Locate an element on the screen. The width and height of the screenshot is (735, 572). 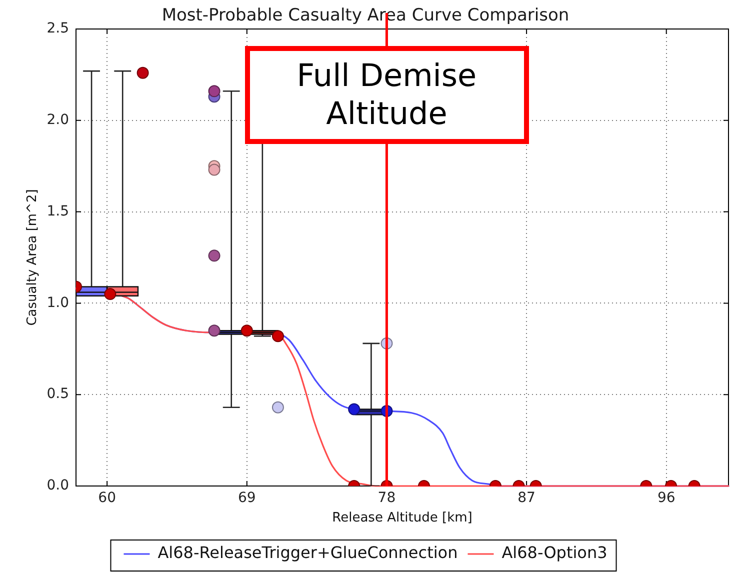
y-tick-label: 0.5 is located at coordinates (57, 394).